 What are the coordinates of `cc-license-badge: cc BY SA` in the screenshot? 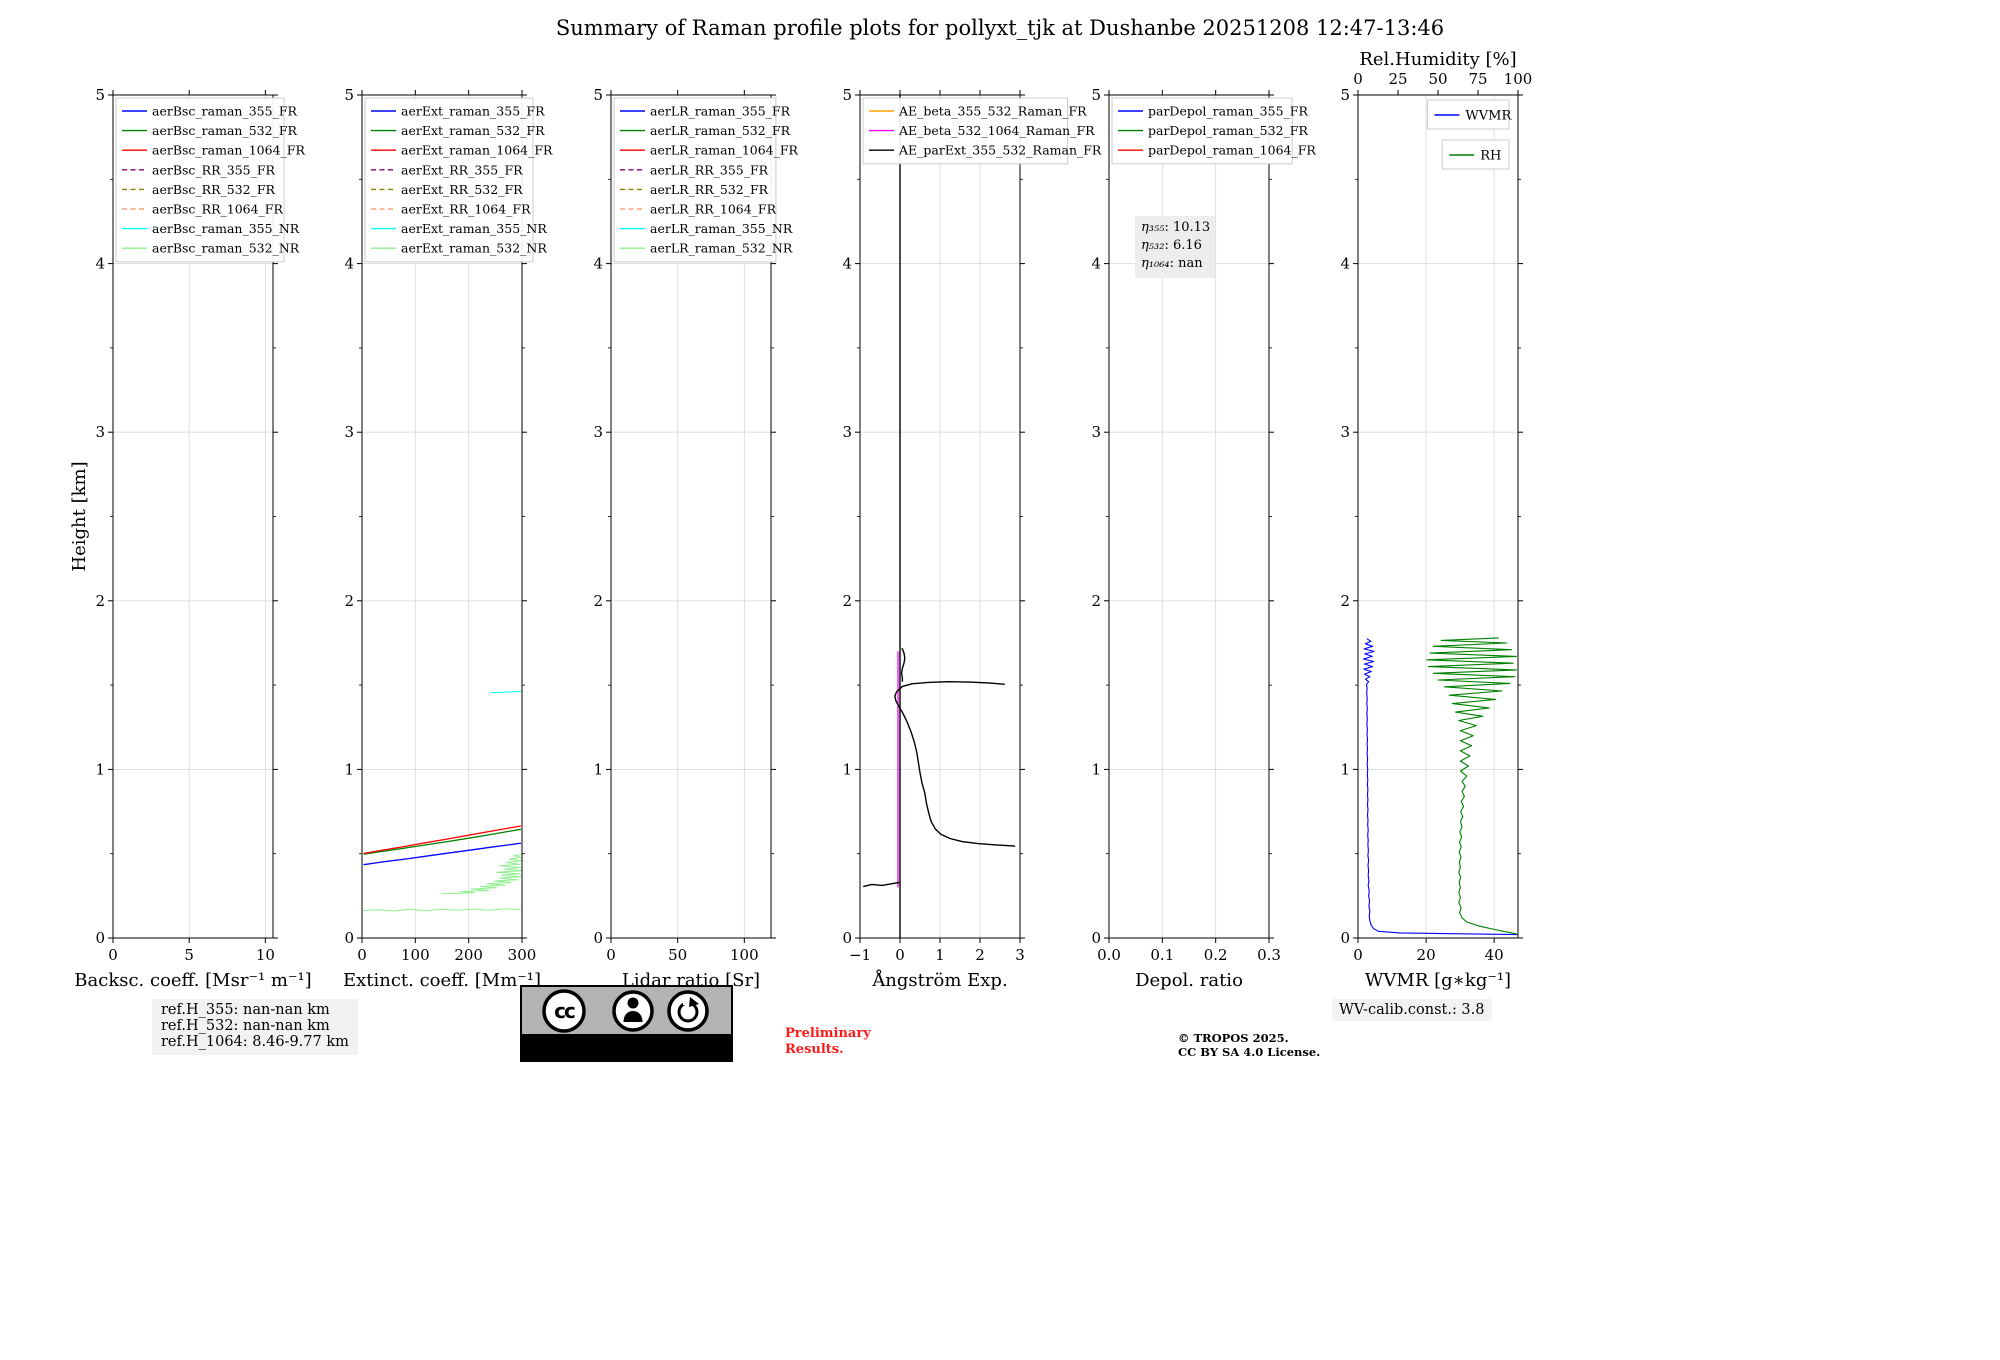 It's located at (626, 1023).